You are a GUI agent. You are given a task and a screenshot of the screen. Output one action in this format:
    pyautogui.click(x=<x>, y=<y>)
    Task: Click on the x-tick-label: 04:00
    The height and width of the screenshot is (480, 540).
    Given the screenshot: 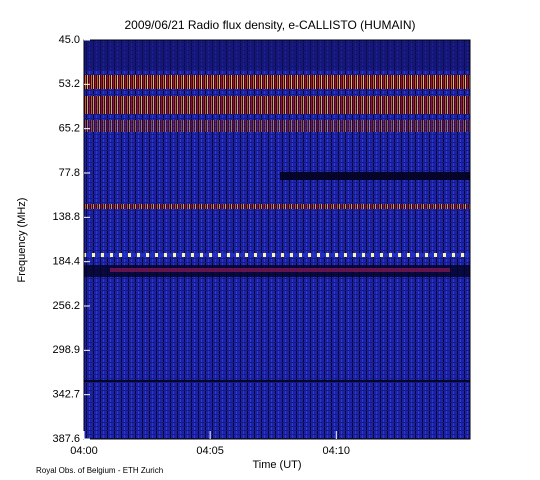 What is the action you would take?
    pyautogui.click(x=84, y=451)
    